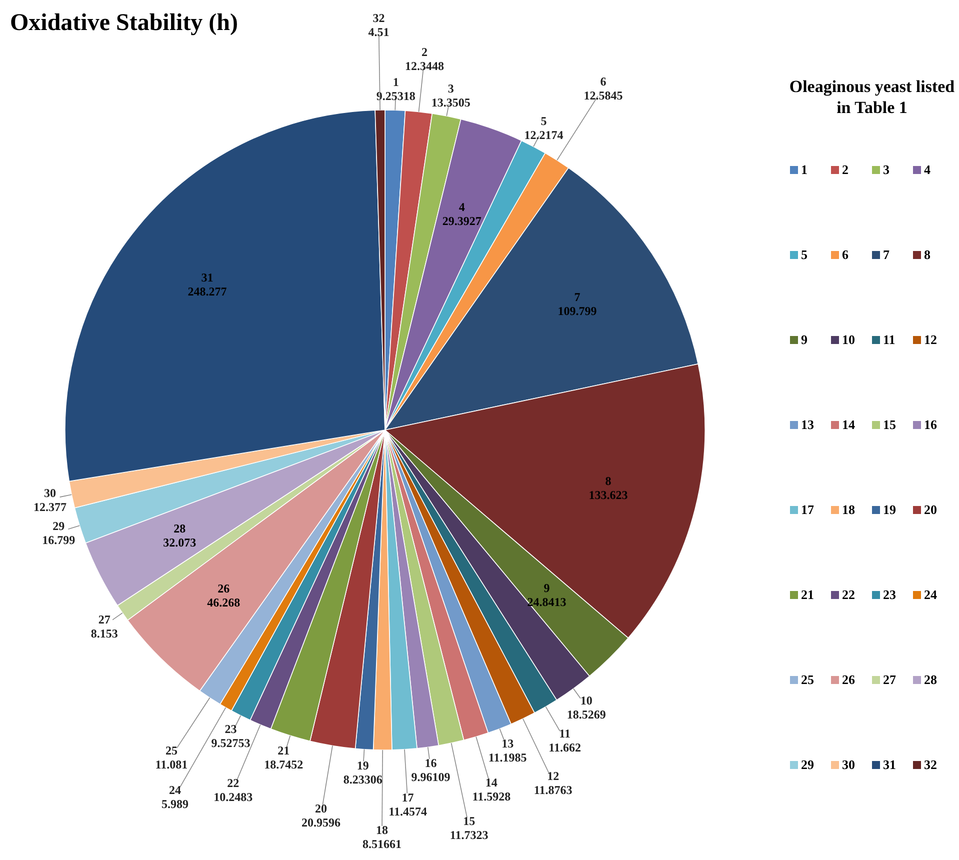 This screenshot has width=959, height=860. Describe the element at coordinates (233, 783) in the screenshot. I see `slice-label: 22` at that location.